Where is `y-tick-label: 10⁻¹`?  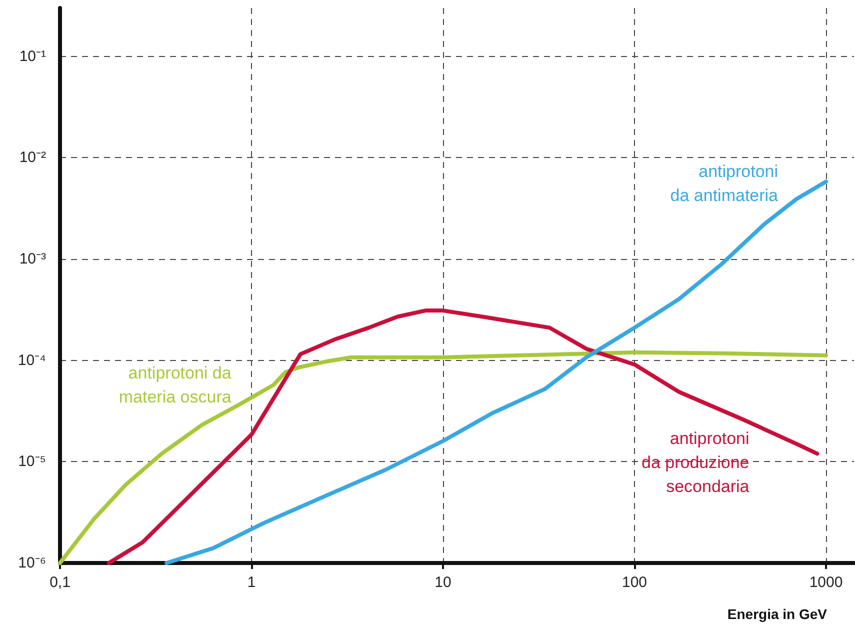
y-tick-label: 10⁻¹ is located at coordinates (32, 56).